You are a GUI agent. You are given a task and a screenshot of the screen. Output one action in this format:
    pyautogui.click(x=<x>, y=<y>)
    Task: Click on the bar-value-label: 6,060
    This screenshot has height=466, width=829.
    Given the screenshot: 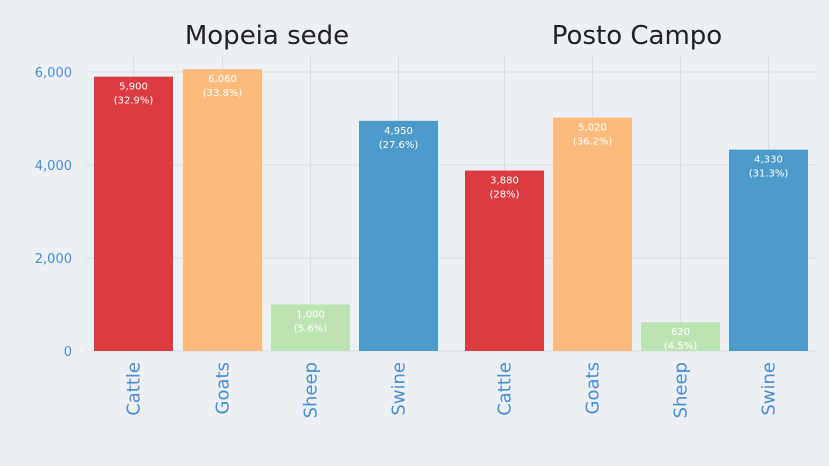 What is the action you would take?
    pyautogui.click(x=222, y=79)
    